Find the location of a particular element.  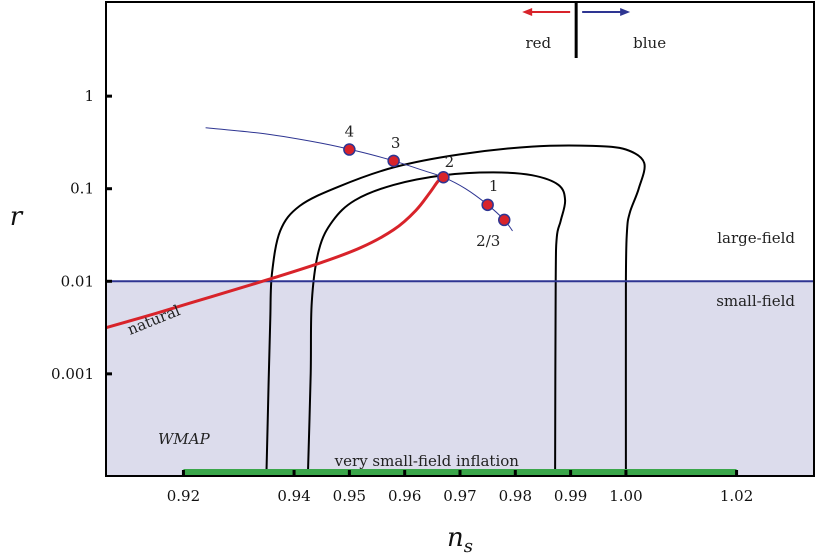

marker-label-1: 3 is located at coordinates (396, 143).